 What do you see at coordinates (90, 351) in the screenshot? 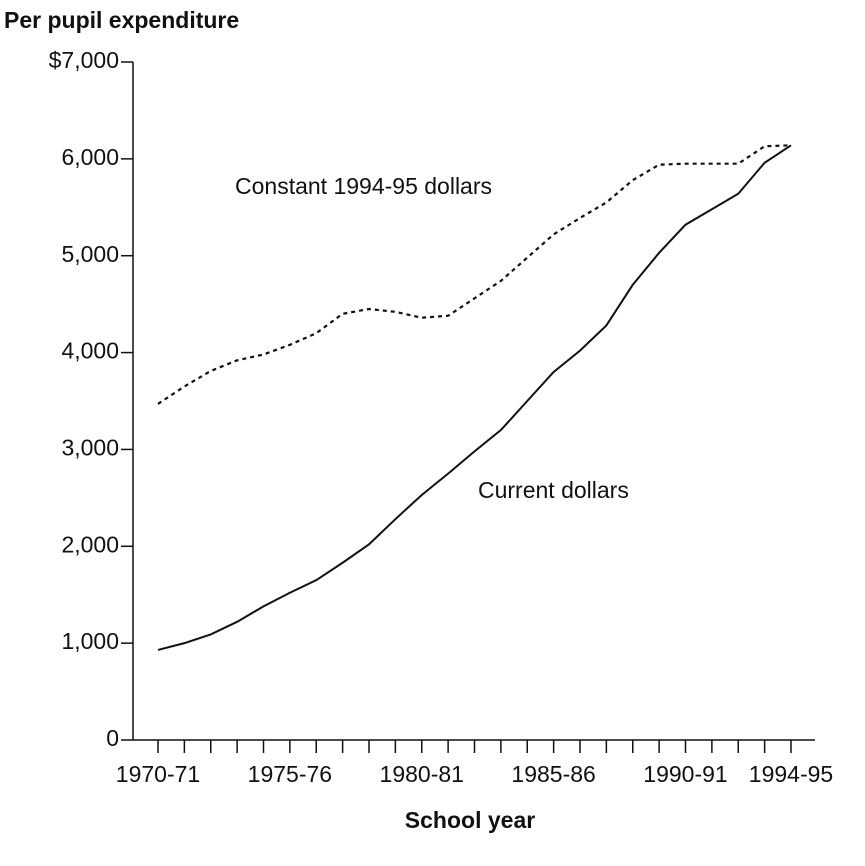
I see `y-tick-label: 4,000` at bounding box center [90, 351].